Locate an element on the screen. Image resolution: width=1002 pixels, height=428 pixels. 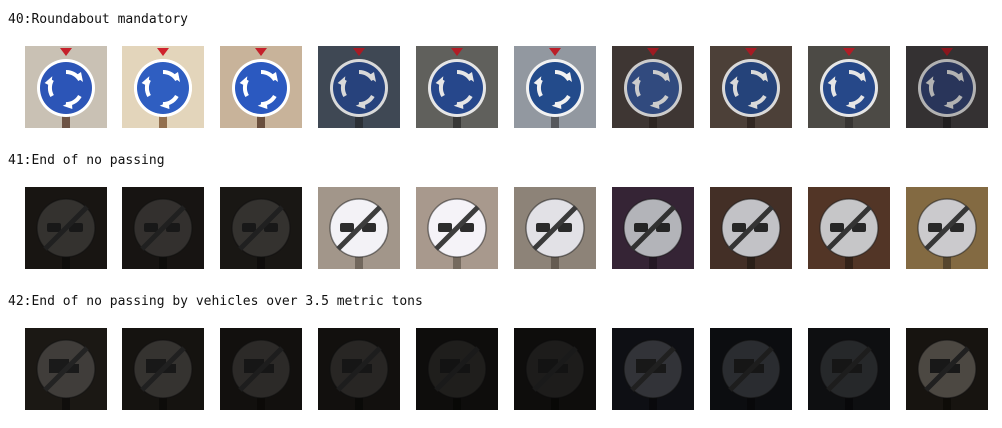
section-title: 41:End of no passing is located at coordinates (86, 160).